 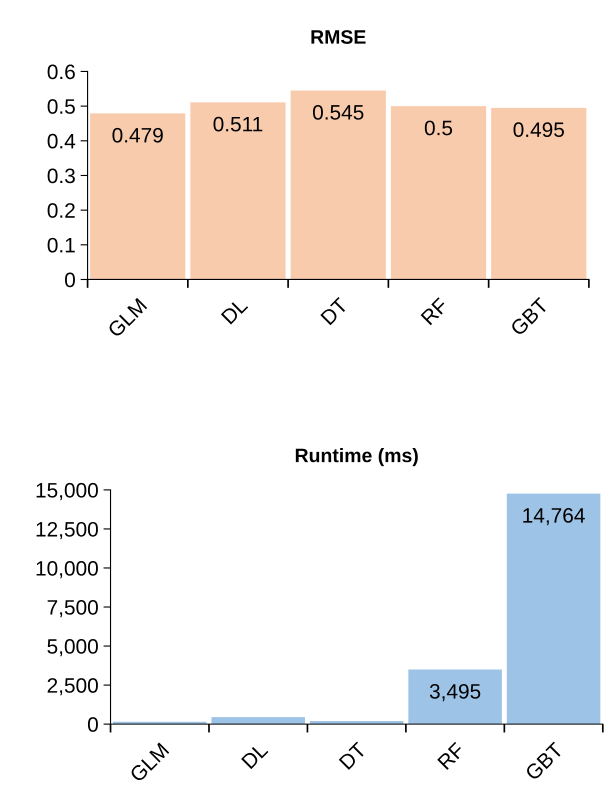 What do you see at coordinates (61, 106) in the screenshot?
I see `y-tick-label: 0.5` at bounding box center [61, 106].